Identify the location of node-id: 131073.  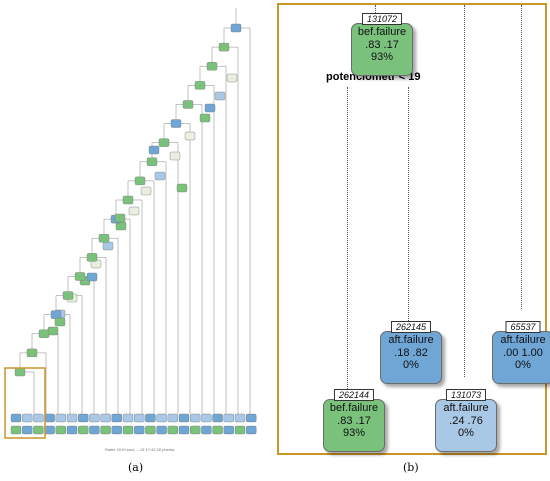
(466, 395).